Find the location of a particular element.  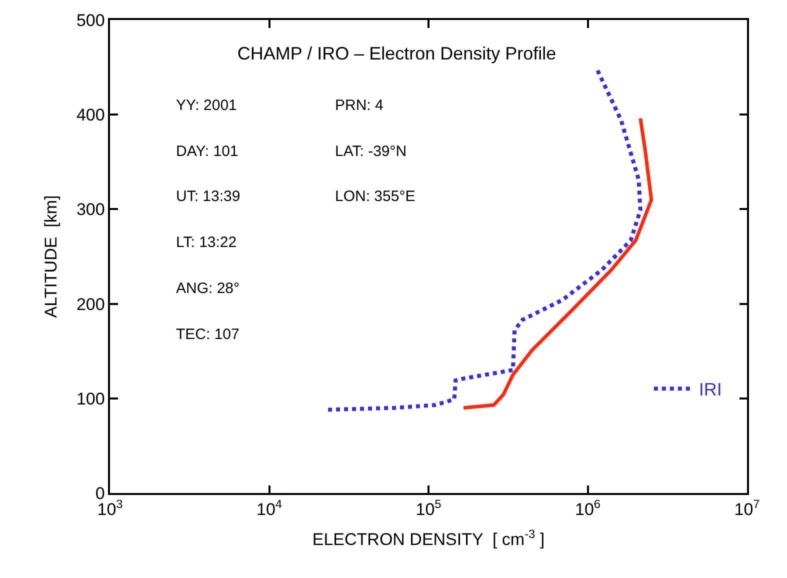

y-axis-title: ALTITUDE [km] is located at coordinates (51, 256).